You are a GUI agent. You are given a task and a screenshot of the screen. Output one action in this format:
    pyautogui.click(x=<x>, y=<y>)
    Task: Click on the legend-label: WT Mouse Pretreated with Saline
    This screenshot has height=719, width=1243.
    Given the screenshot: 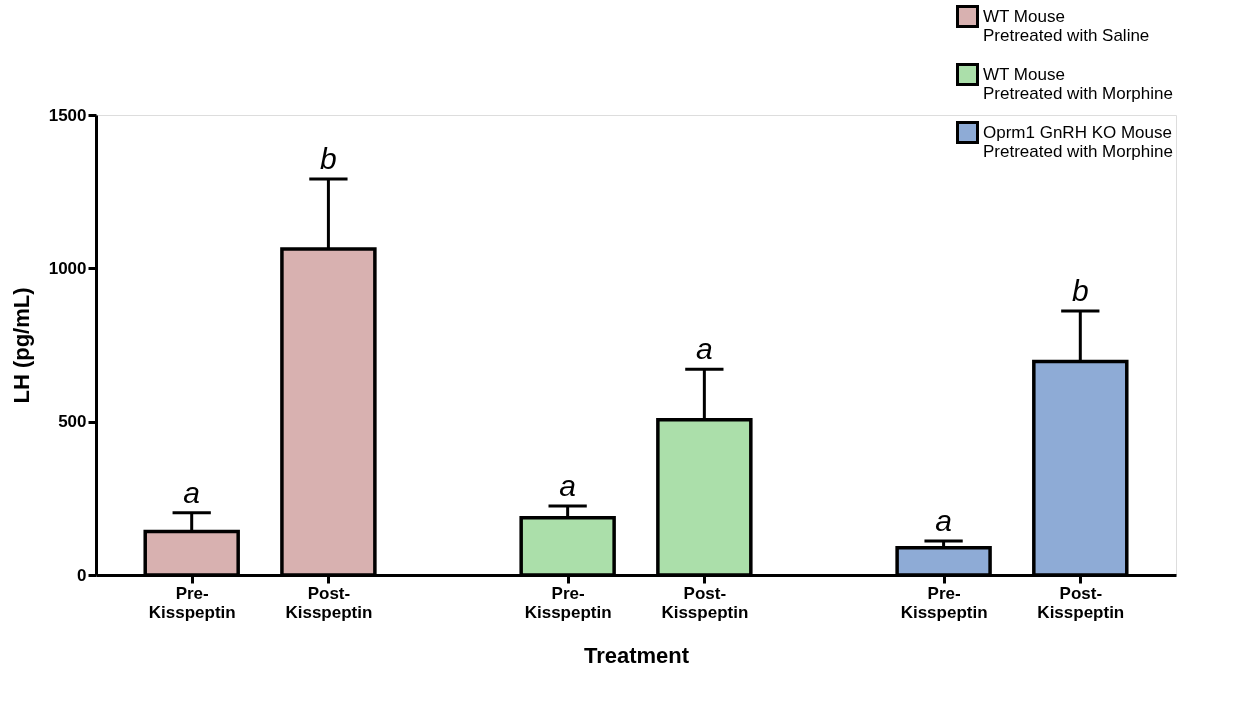 What is the action you would take?
    pyautogui.click(x=1066, y=25)
    